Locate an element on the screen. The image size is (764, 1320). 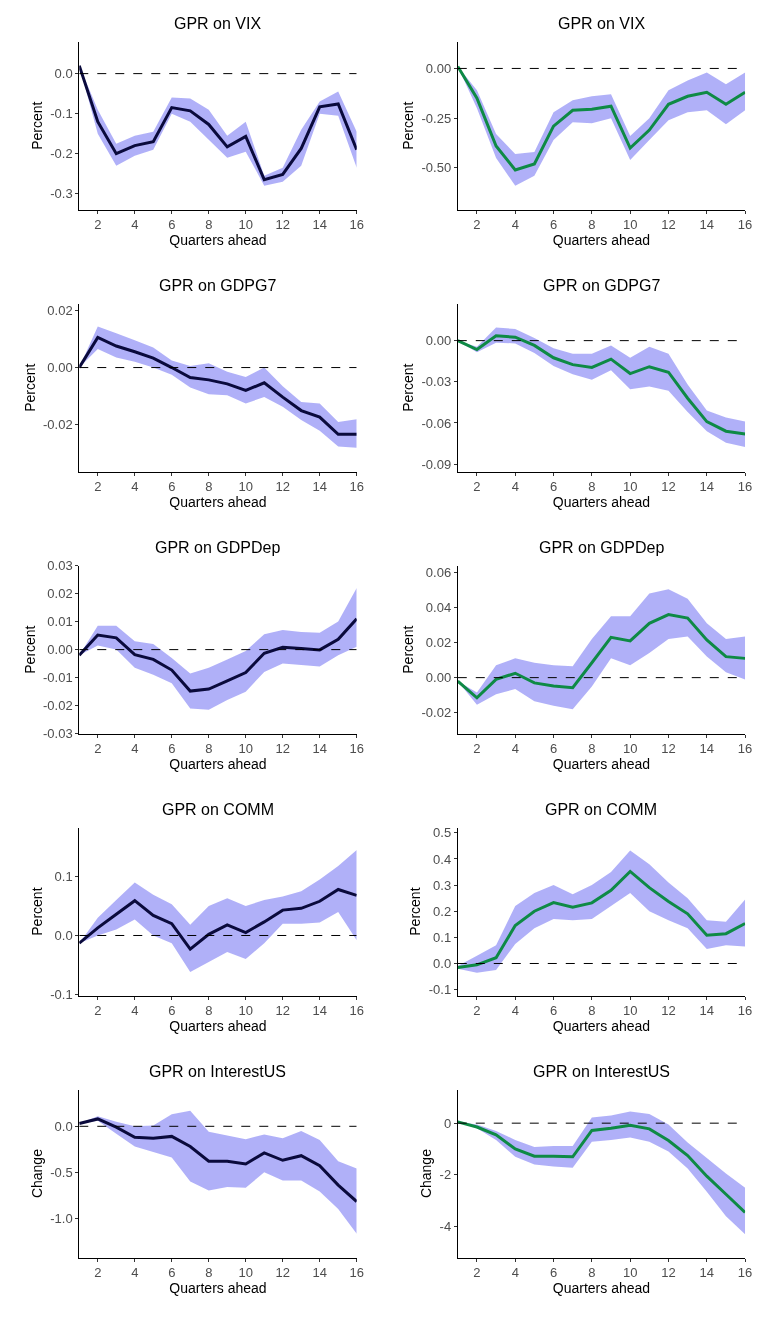
y-tick-label: 0.2 is located at coordinates (442, 911).